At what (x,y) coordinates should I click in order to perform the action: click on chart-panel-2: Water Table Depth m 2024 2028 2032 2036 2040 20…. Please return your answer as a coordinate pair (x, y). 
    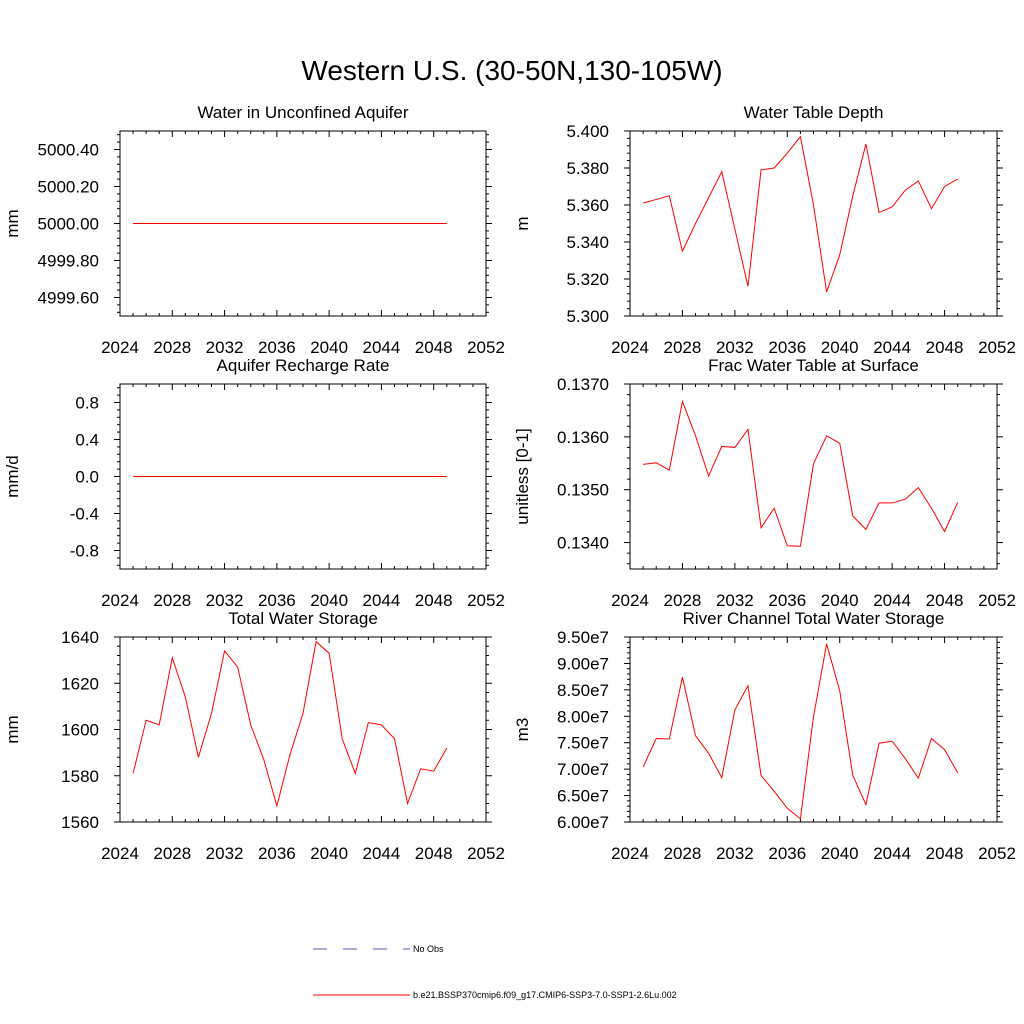
    Looking at the image, I should click on (764, 230).